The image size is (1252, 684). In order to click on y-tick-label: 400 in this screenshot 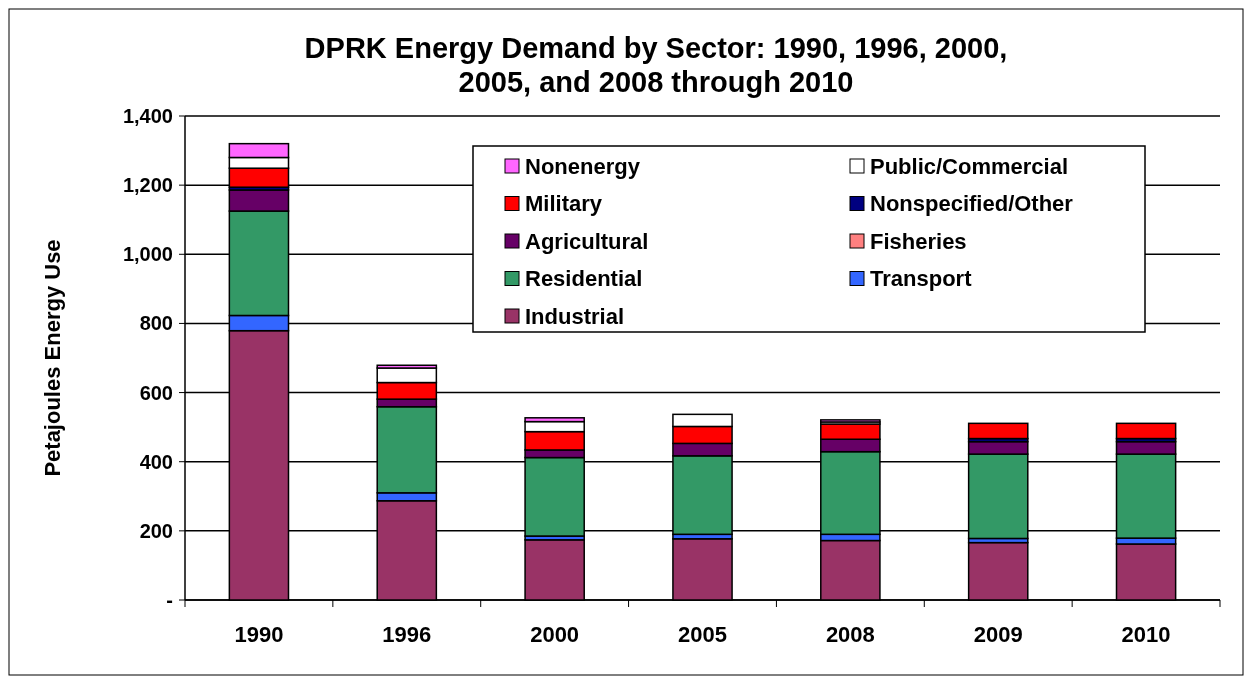, I will do `click(156, 461)`.